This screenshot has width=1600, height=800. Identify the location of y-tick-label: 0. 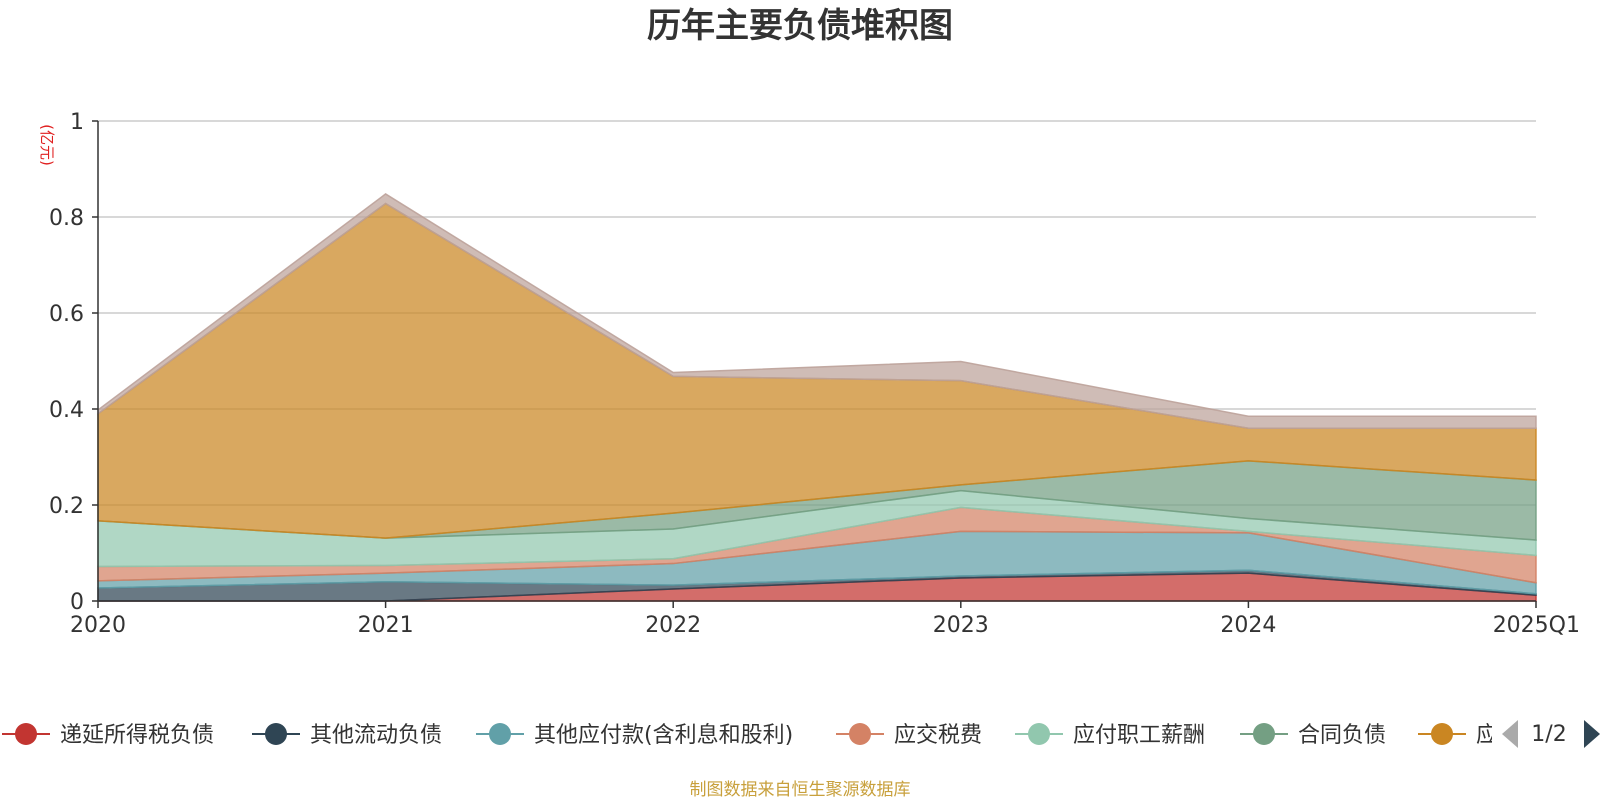
(77, 602).